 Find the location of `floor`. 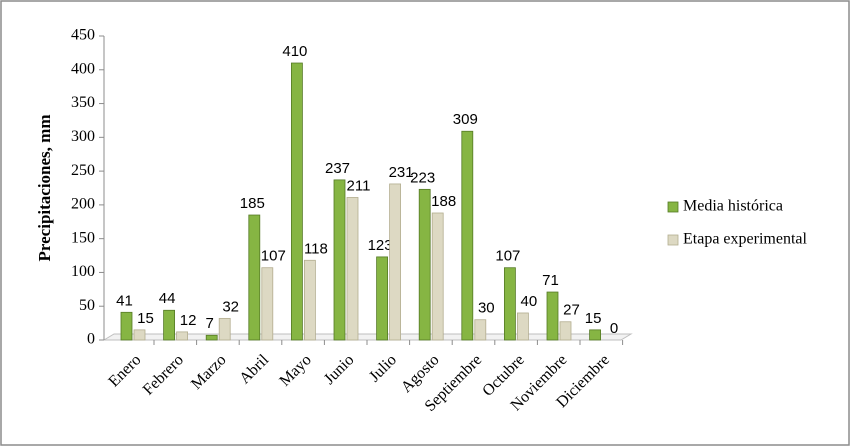

floor is located at coordinates (367, 337).